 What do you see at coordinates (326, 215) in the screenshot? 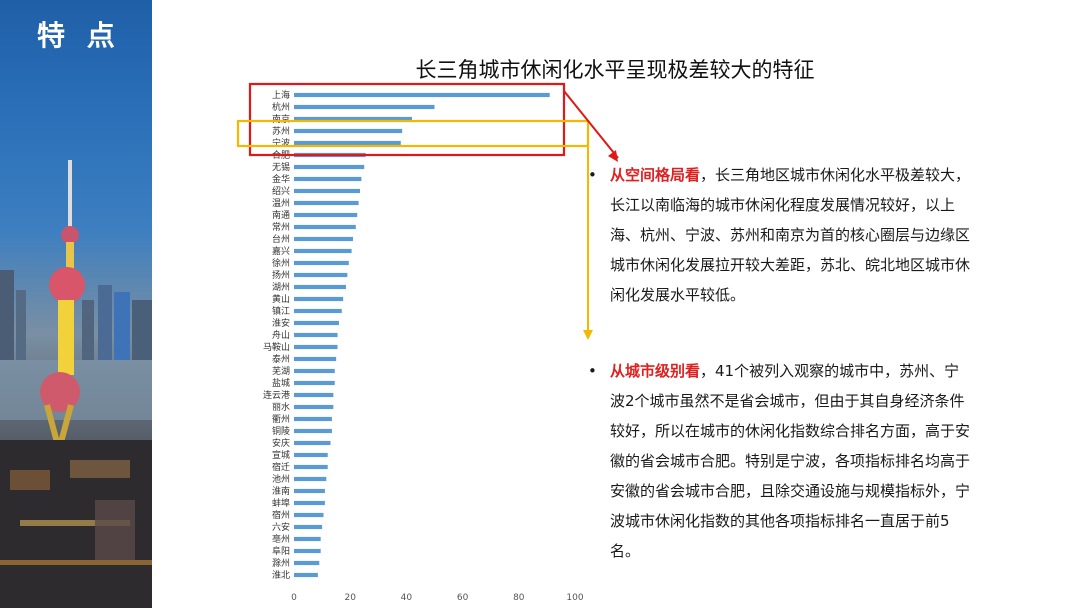
I see `bar-南通` at bounding box center [326, 215].